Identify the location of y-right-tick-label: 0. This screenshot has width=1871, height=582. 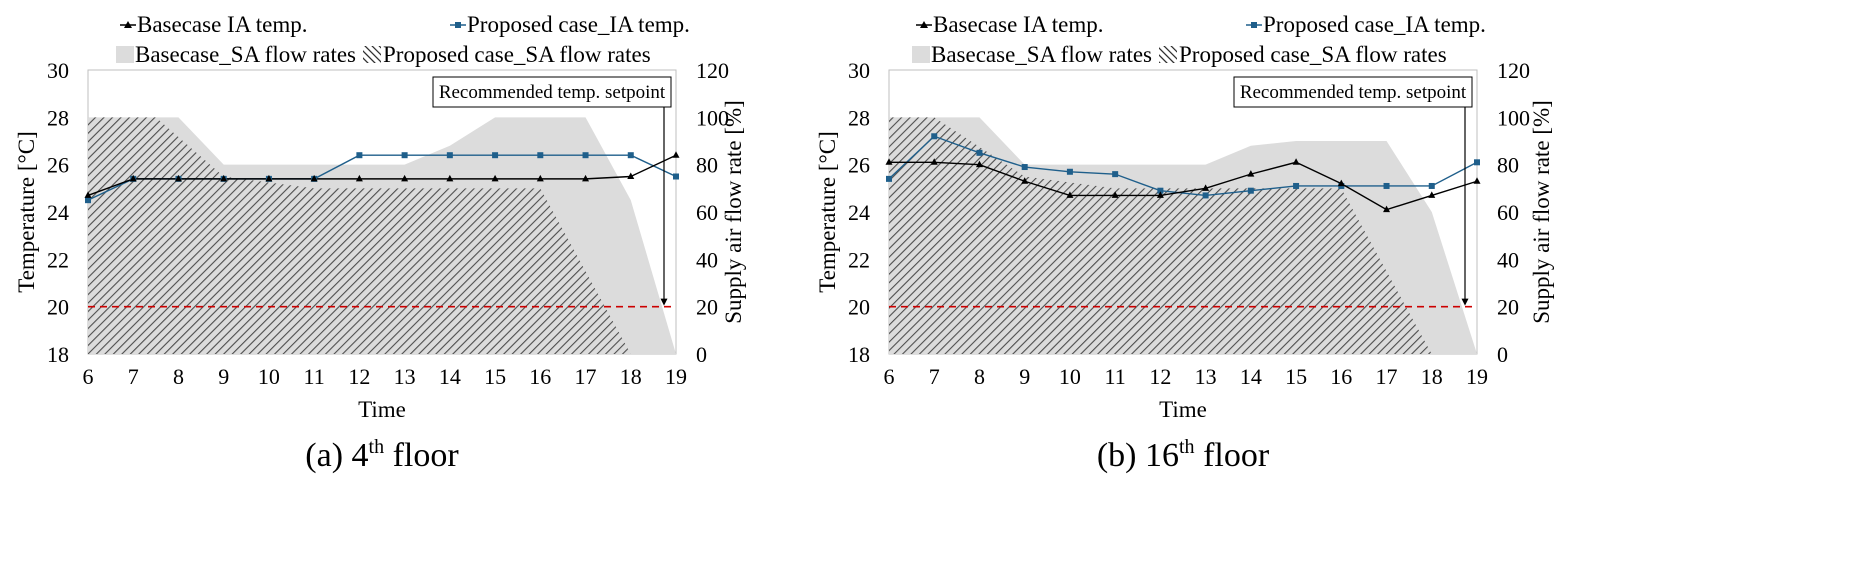
(701, 354).